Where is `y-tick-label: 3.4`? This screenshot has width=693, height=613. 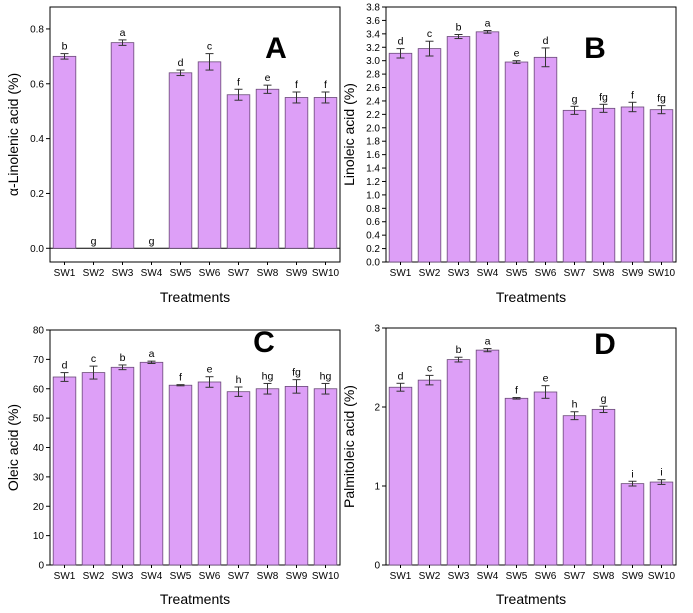 y-tick-label: 3.4 is located at coordinates (373, 34).